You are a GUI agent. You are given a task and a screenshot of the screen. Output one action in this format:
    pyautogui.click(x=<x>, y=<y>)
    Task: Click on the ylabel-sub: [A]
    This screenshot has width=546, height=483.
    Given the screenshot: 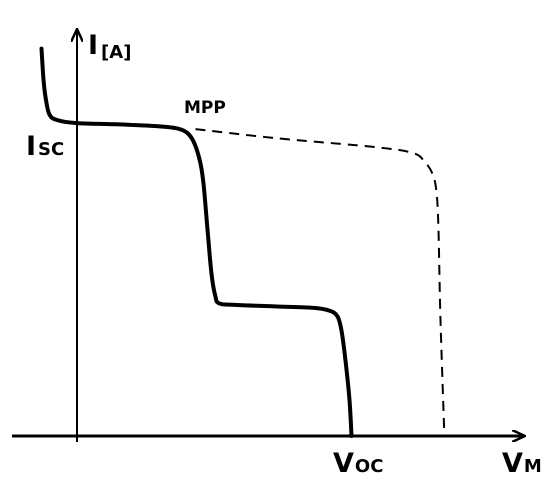 What is the action you would take?
    pyautogui.click(x=116, y=52)
    